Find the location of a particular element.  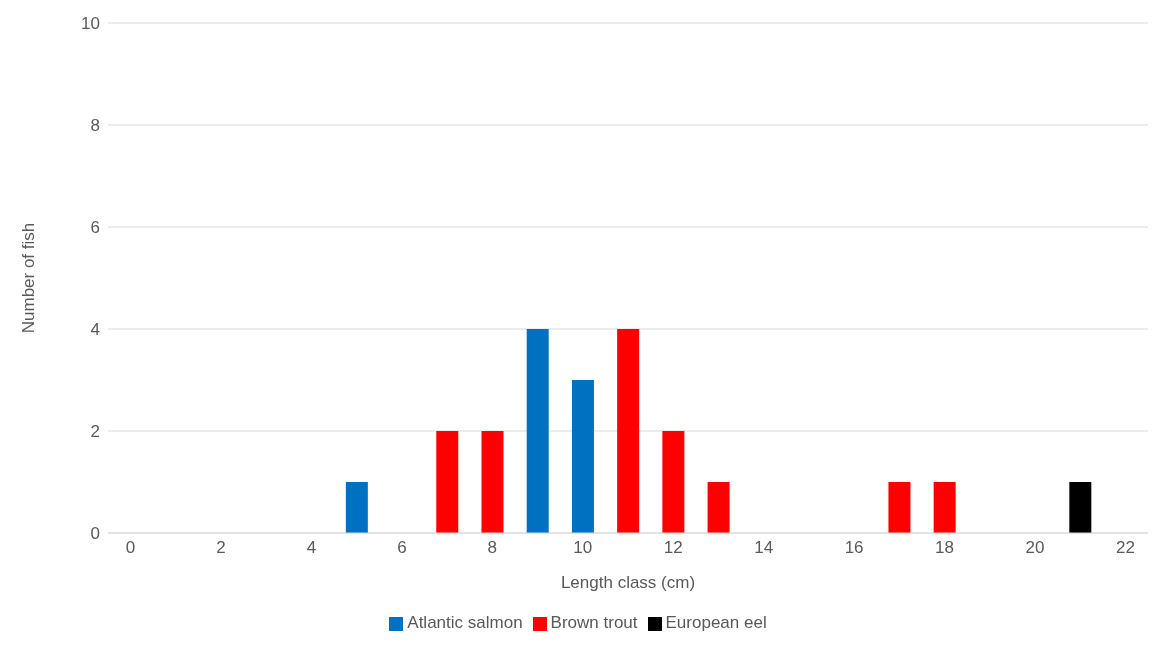

legend-label: Atlantic salmon is located at coordinates (465, 622).